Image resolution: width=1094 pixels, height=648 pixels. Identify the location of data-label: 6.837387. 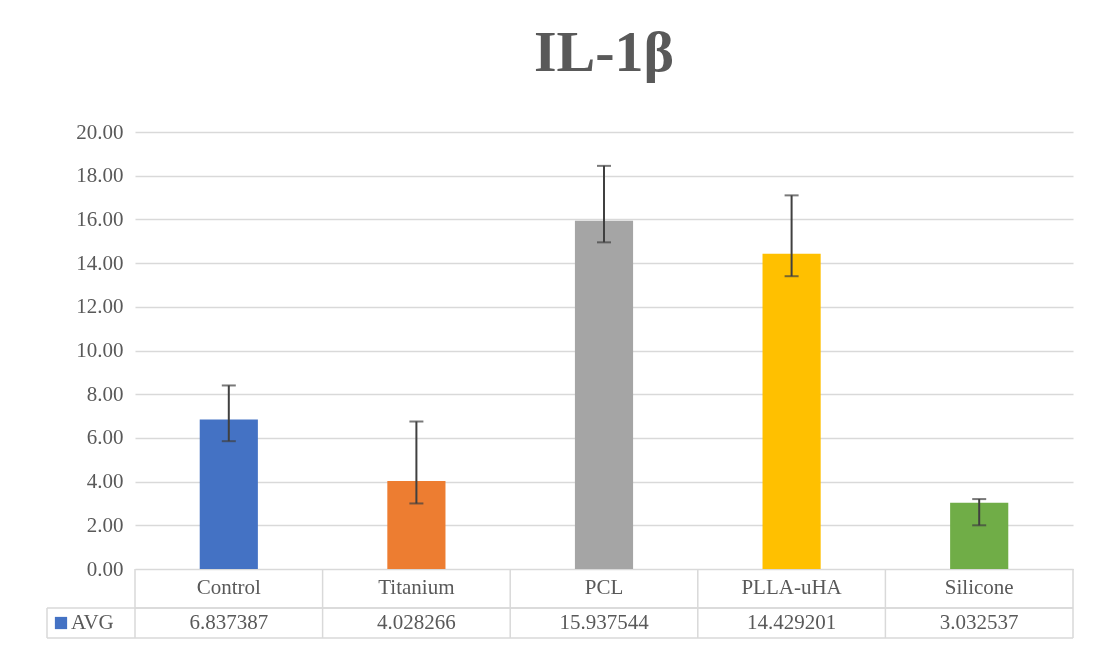
(229, 622).